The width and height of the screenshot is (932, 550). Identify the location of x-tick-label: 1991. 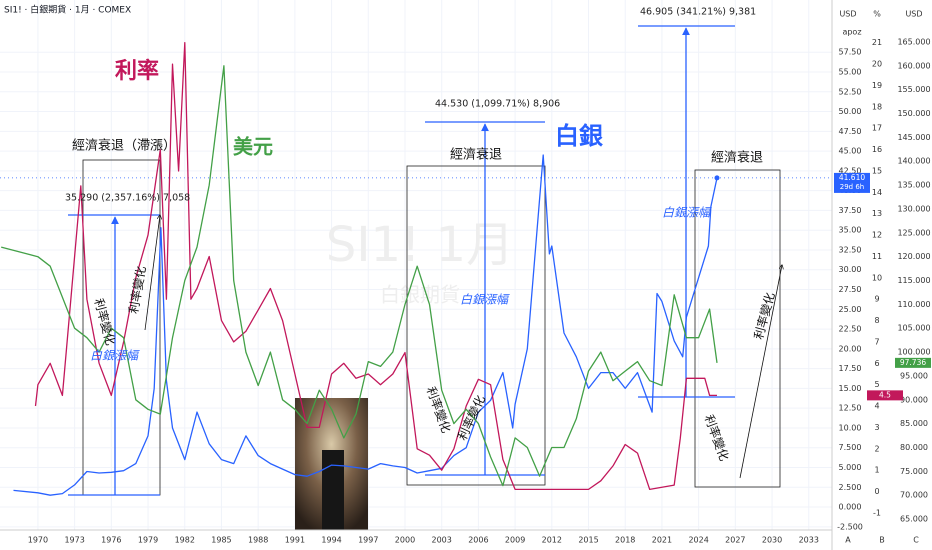
(295, 540).